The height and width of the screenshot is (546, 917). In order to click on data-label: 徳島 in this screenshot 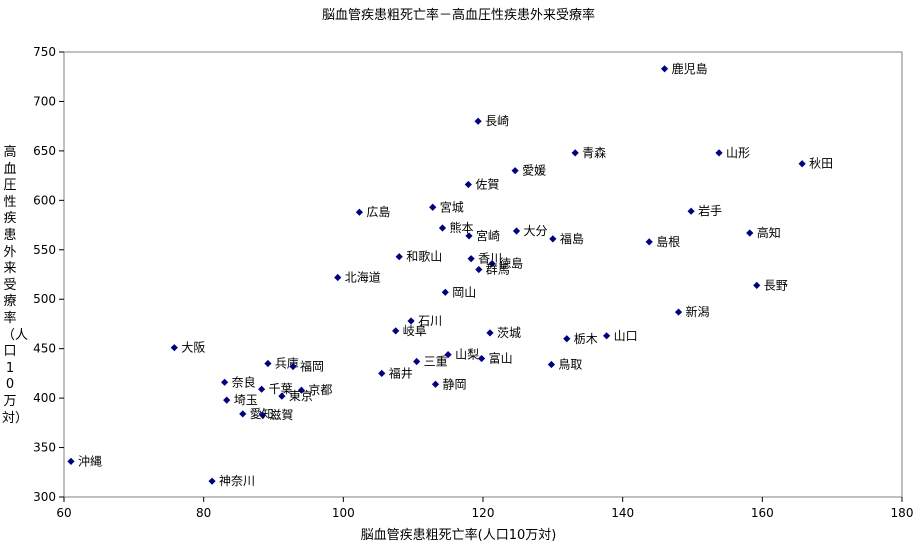, I will do `click(511, 263)`.